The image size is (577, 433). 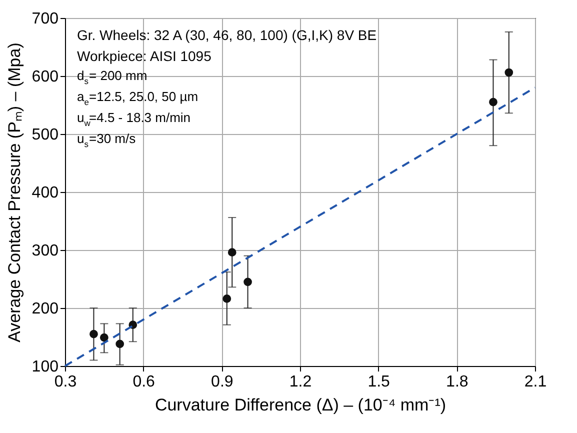 What do you see at coordinates (45, 309) in the screenshot?
I see `y-tick-label: 200` at bounding box center [45, 309].